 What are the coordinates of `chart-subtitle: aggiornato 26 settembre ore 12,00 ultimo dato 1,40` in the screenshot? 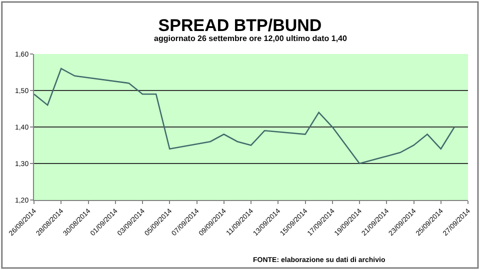 It's located at (251, 38).